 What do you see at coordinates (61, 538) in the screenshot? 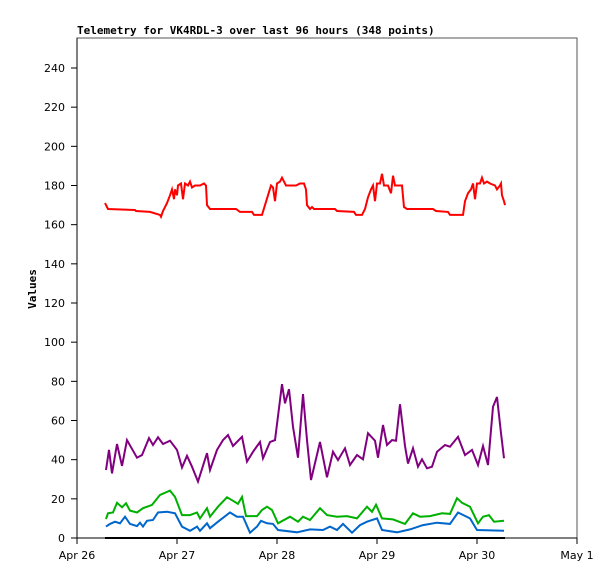
I see `y-tick-label: 0` at bounding box center [61, 538].